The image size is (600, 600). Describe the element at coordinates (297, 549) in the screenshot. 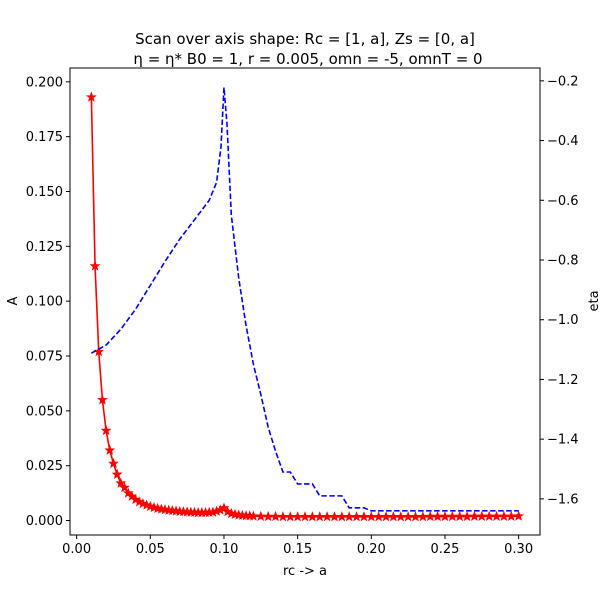

I see `x-tick-label: 0.15` at that location.